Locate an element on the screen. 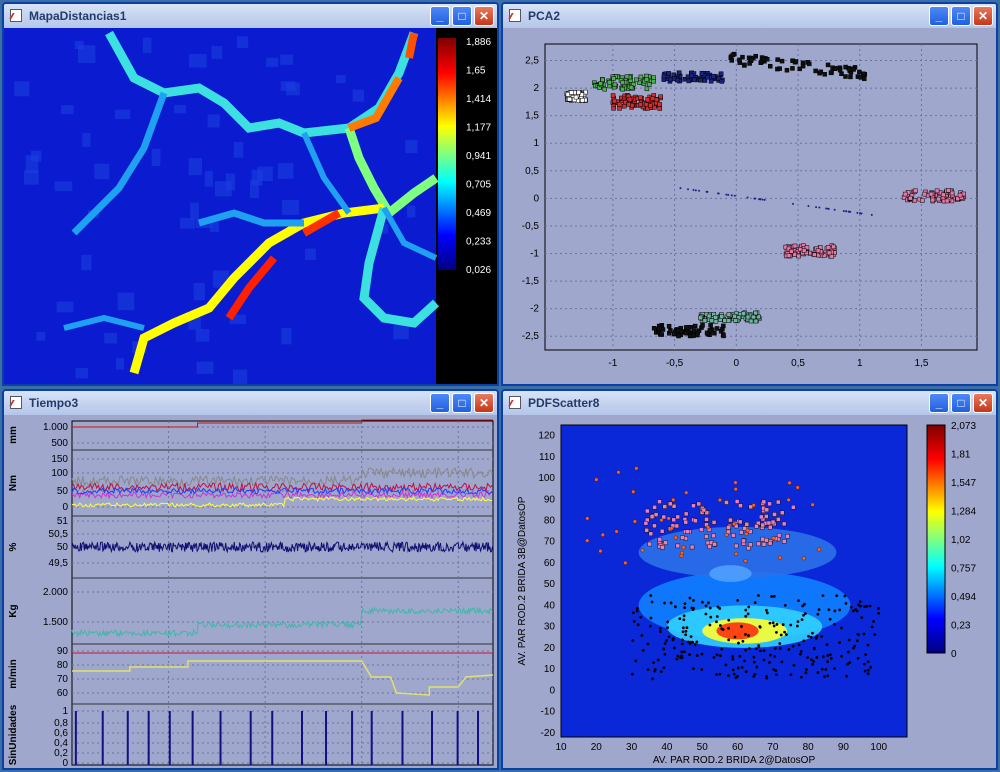 The width and height of the screenshot is (1000, 772). pdf-titlebar: PDFScatter8 _ □ ✕ is located at coordinates (749, 403).